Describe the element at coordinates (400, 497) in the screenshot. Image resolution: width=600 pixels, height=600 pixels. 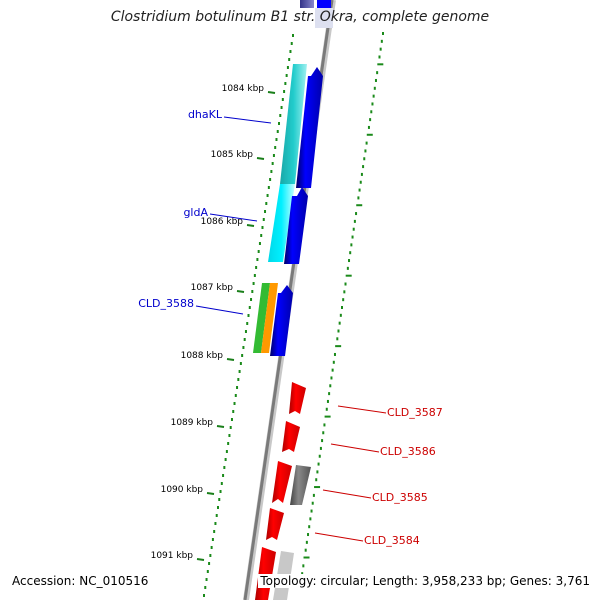
I see `gene-label-right: CLD_3585` at that location.